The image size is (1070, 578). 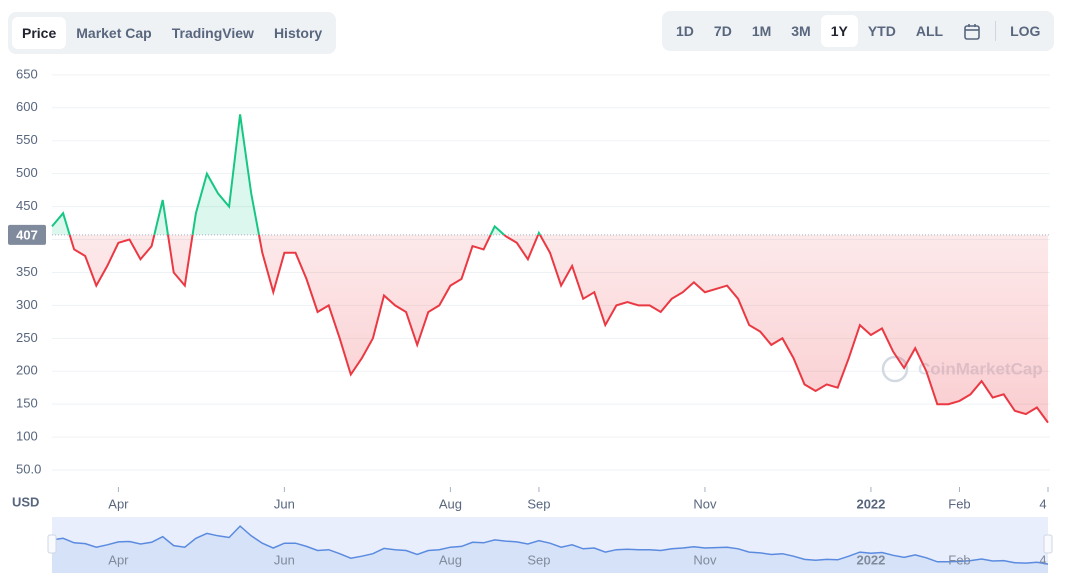 What do you see at coordinates (722, 31) in the screenshot?
I see `range-button: 7D` at bounding box center [722, 31].